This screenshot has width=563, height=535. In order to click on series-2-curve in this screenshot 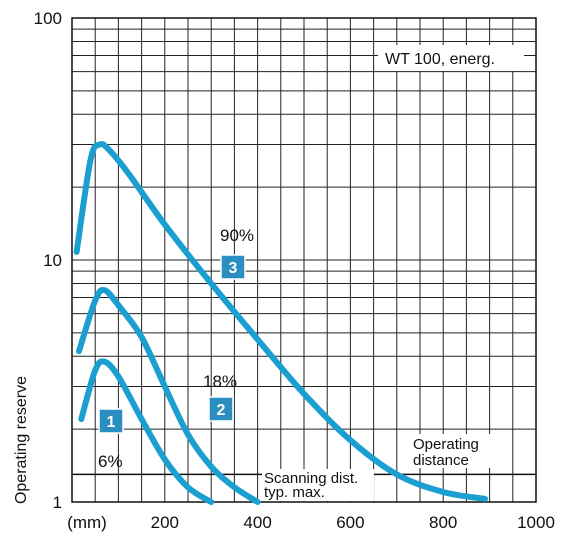, I will do `click(168, 396)`.